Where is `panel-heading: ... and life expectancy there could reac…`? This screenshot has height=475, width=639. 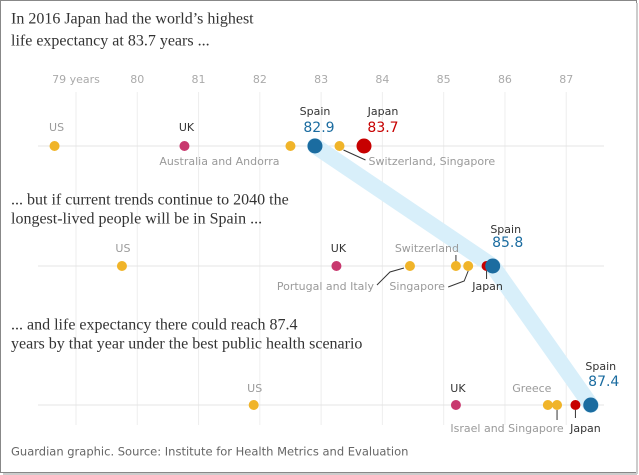
panel-heading: ... and life expectancy there could reac… is located at coordinates (154, 325).